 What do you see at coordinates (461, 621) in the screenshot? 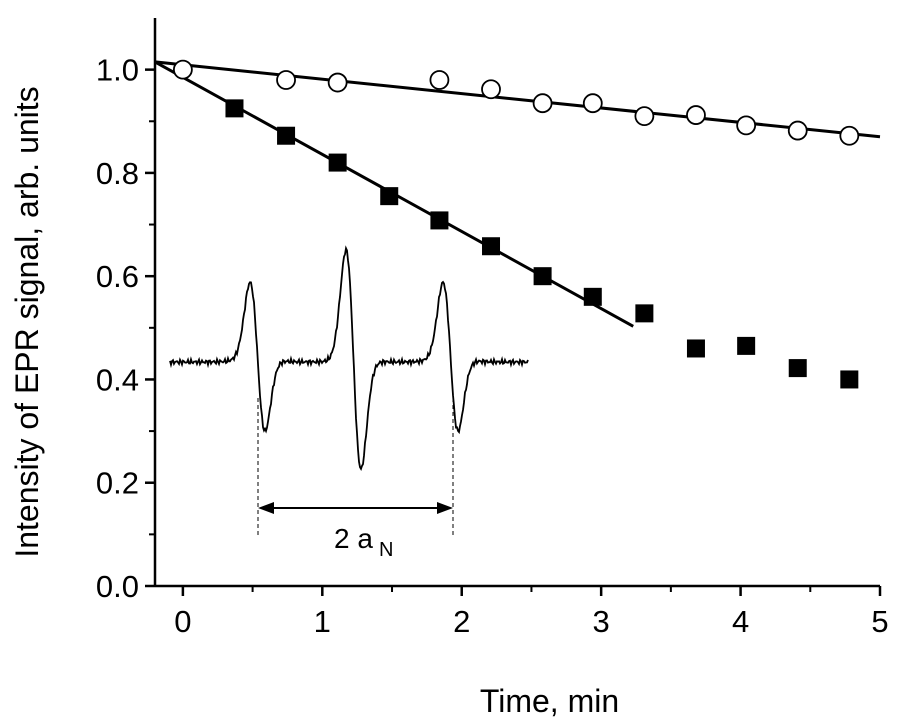
I see `x-tick-label: 2` at bounding box center [461, 621].